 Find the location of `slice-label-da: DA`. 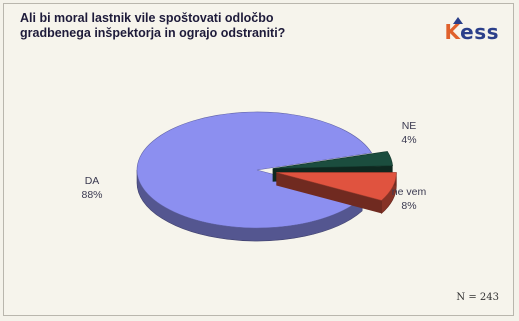

slice-label-da: DA is located at coordinates (92, 181).